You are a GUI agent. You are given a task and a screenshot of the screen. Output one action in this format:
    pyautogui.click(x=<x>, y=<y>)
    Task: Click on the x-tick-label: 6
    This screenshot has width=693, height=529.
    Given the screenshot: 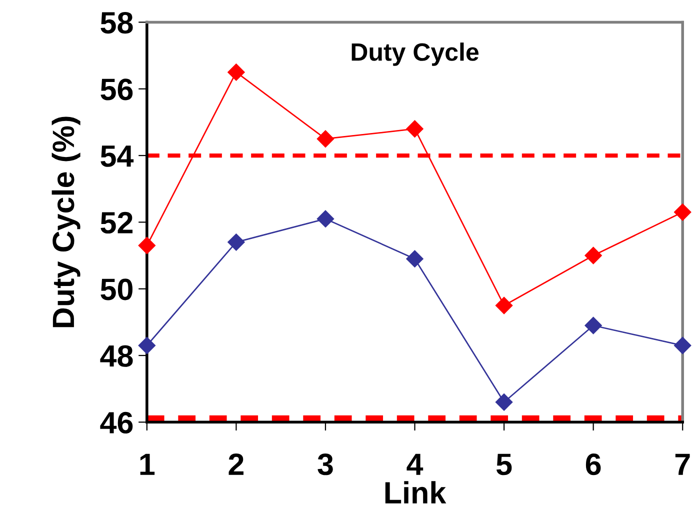 What is the action you would take?
    pyautogui.click(x=593, y=465)
    